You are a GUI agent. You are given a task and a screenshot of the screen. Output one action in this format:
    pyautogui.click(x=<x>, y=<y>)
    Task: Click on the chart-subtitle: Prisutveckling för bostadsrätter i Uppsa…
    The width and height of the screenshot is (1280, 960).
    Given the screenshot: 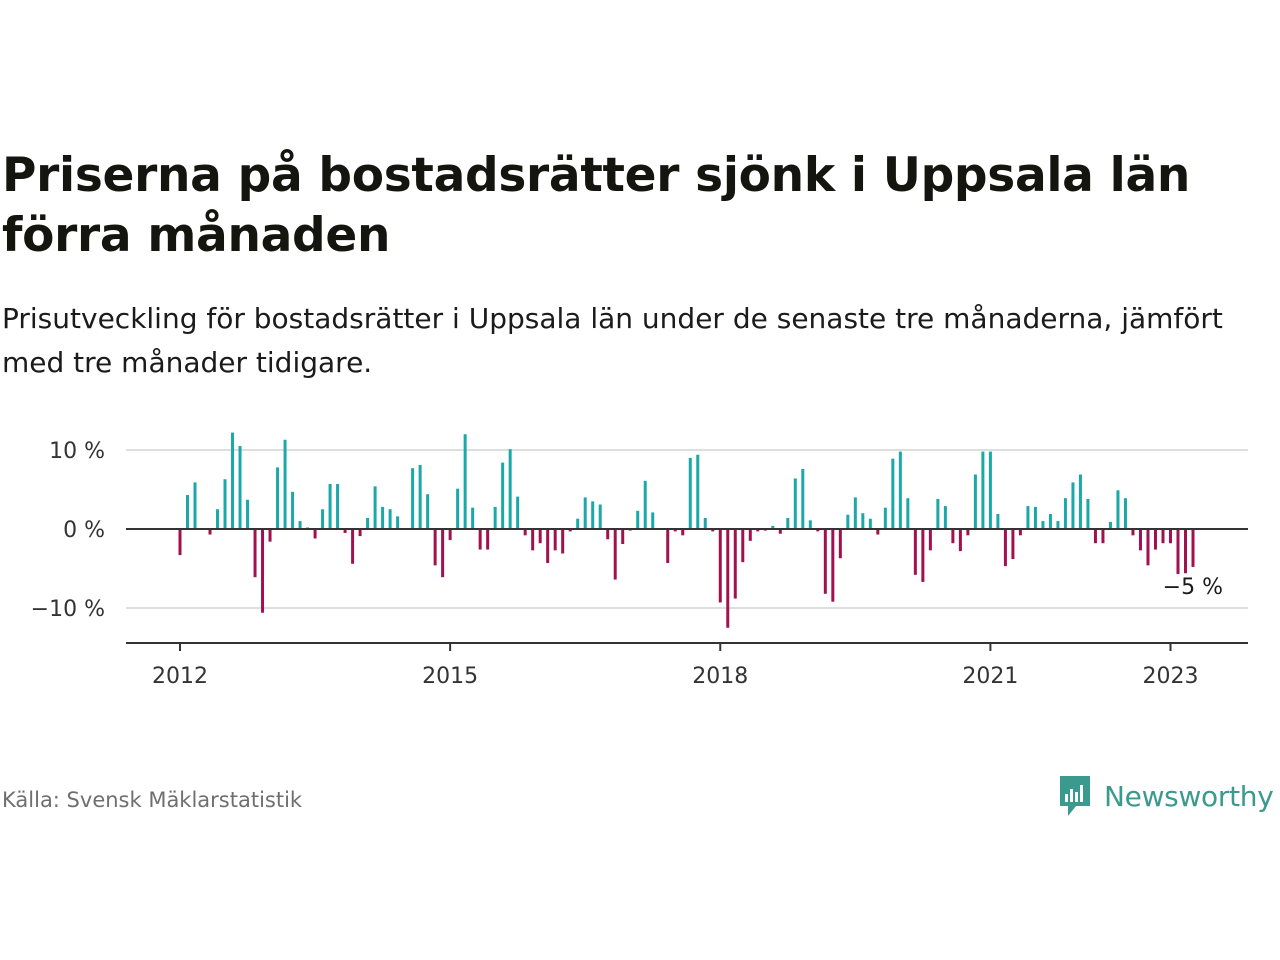 What is the action you would take?
    pyautogui.click(x=612, y=340)
    